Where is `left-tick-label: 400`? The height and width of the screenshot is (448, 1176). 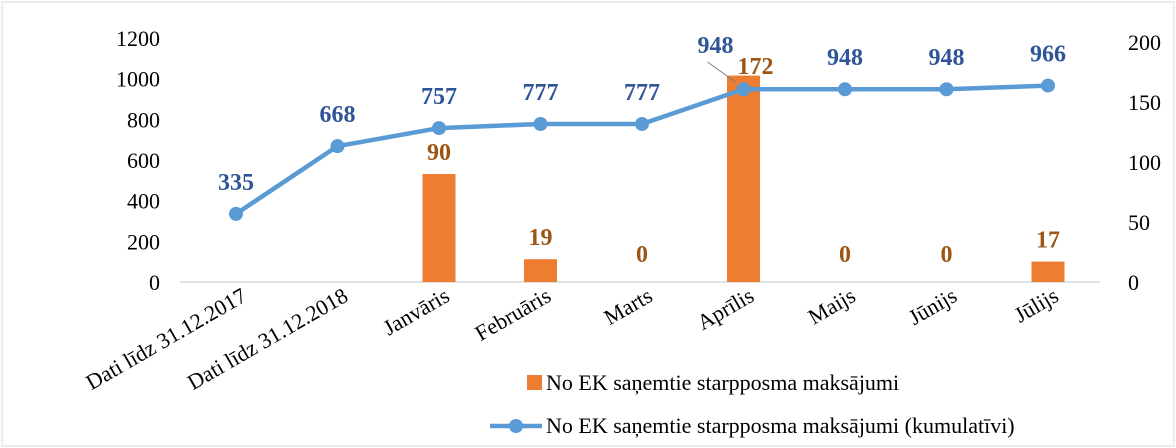 left-tick-label: 400 is located at coordinates (143, 201).